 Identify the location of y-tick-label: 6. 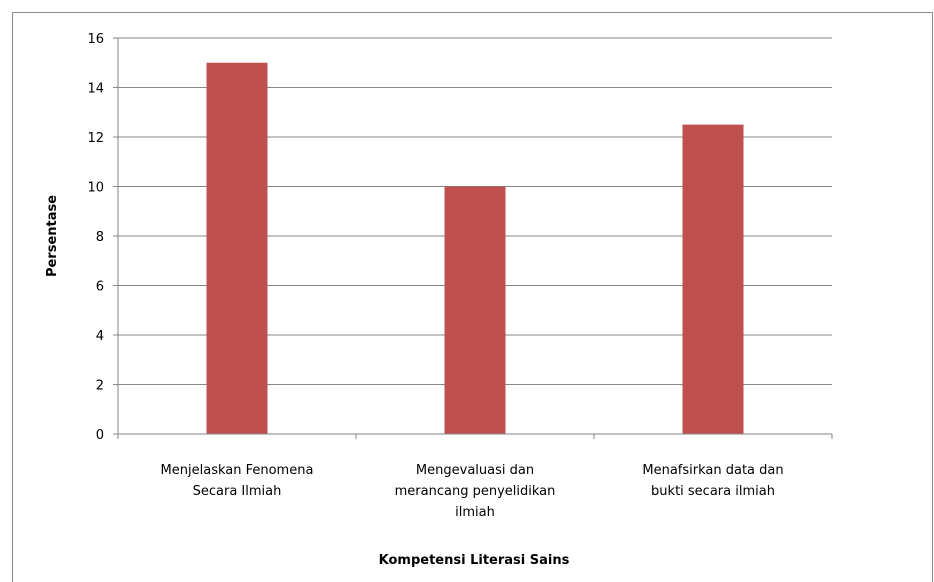
(100, 287).